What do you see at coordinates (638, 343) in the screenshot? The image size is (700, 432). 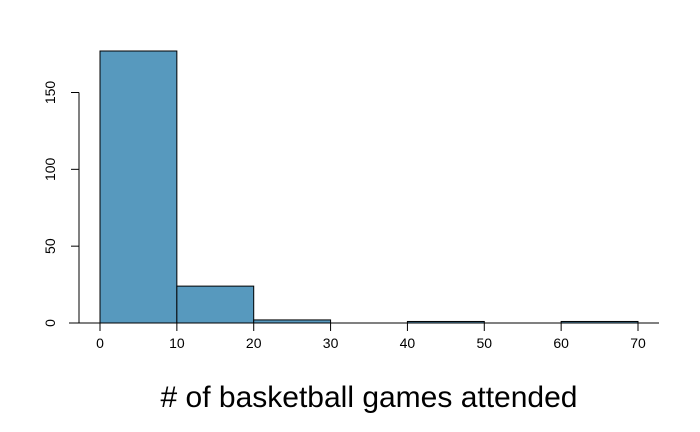 I see `x-tick-label: 70` at bounding box center [638, 343].